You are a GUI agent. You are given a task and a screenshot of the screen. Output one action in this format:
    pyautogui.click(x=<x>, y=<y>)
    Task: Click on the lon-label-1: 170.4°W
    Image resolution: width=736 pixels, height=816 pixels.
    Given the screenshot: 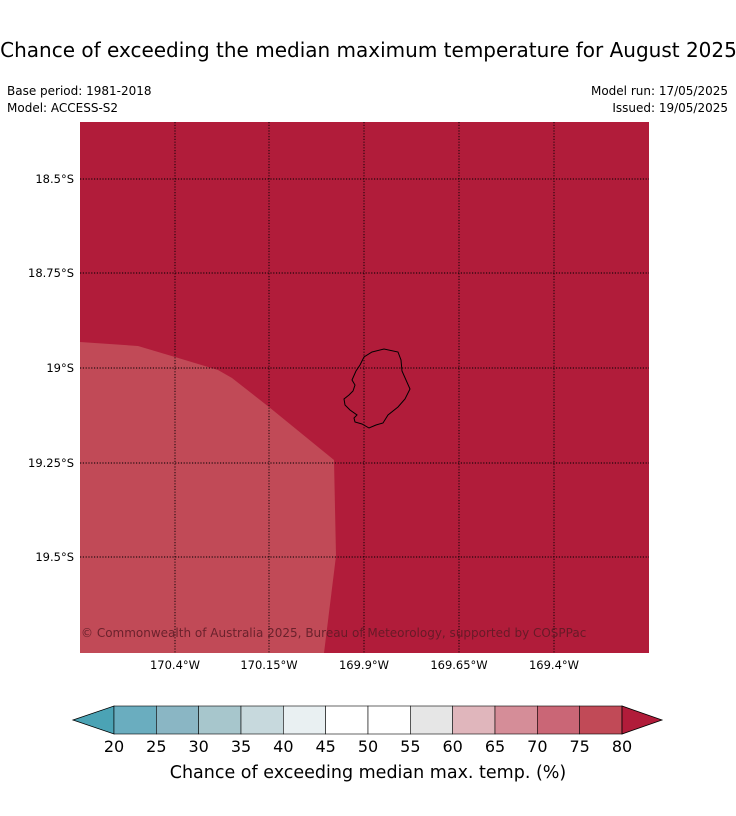 What is the action you would take?
    pyautogui.click(x=175, y=665)
    